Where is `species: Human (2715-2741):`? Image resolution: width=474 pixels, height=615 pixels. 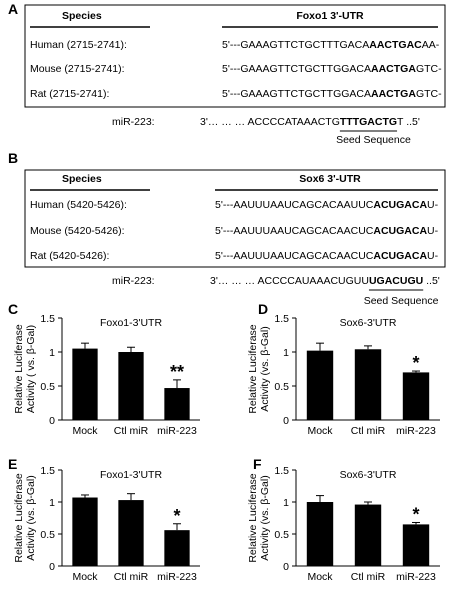
species: Human (2715-2741): is located at coordinates (78, 45).